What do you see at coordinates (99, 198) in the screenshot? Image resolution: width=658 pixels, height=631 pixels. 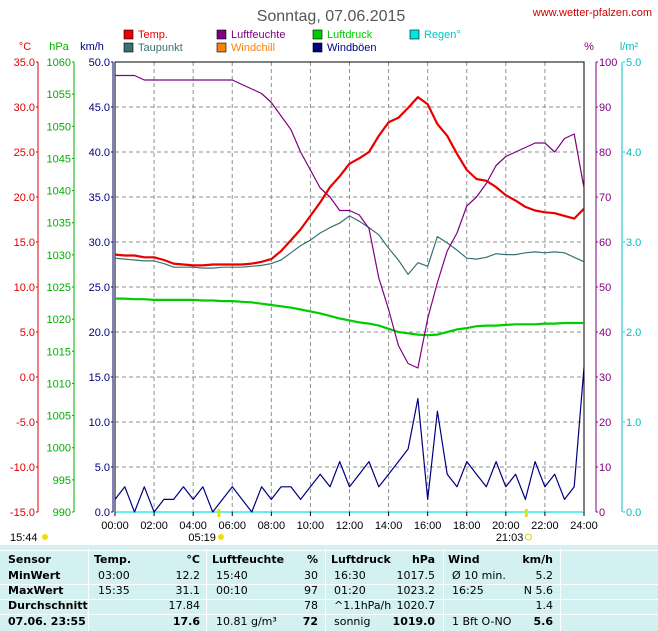 I see `wind-tick-label: 35.0` at bounding box center [99, 198].